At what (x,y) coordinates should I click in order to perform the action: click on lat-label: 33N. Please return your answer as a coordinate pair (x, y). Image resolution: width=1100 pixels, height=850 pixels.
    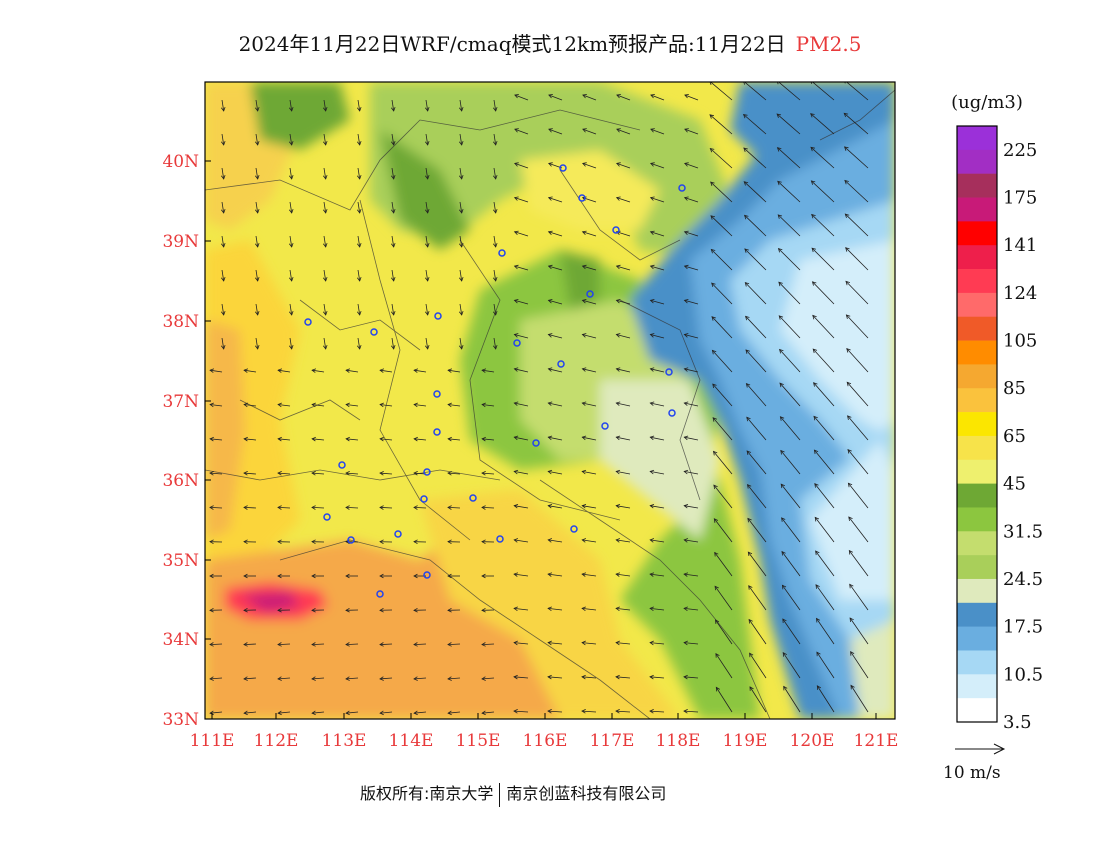
    Looking at the image, I should click on (180, 720).